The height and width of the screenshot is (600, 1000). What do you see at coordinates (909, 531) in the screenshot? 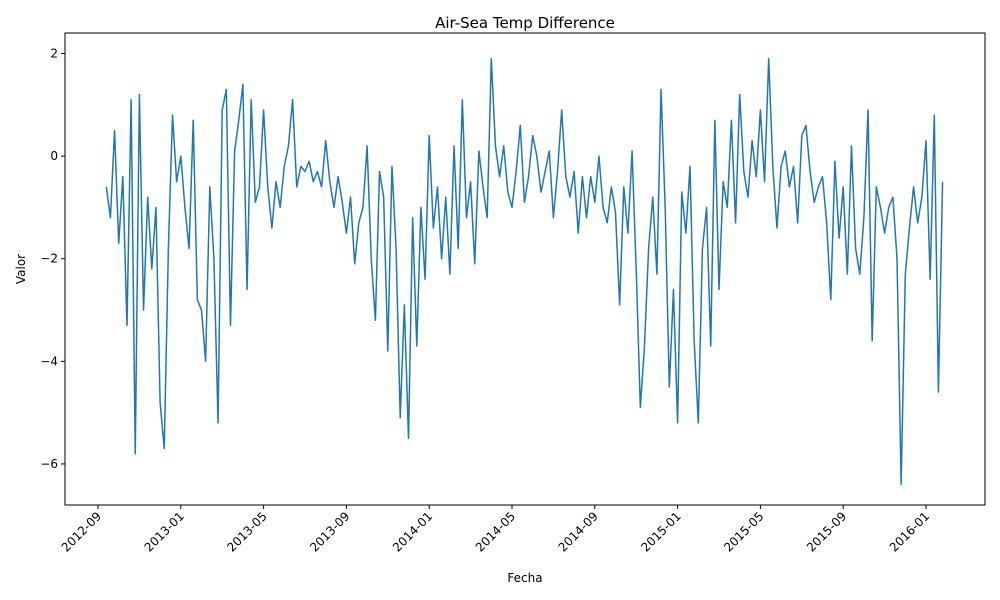
I see `x-tick-label: 2016-01` at bounding box center [909, 531].